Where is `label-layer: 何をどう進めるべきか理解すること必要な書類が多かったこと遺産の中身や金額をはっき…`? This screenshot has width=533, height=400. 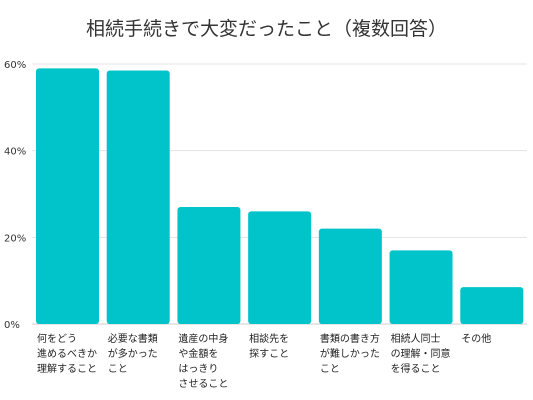
label-layer: 何をどう進めるべきか理解すること必要な書類が多かったこと遺産の中身や金額をはっき… is located at coordinates (264, 361).